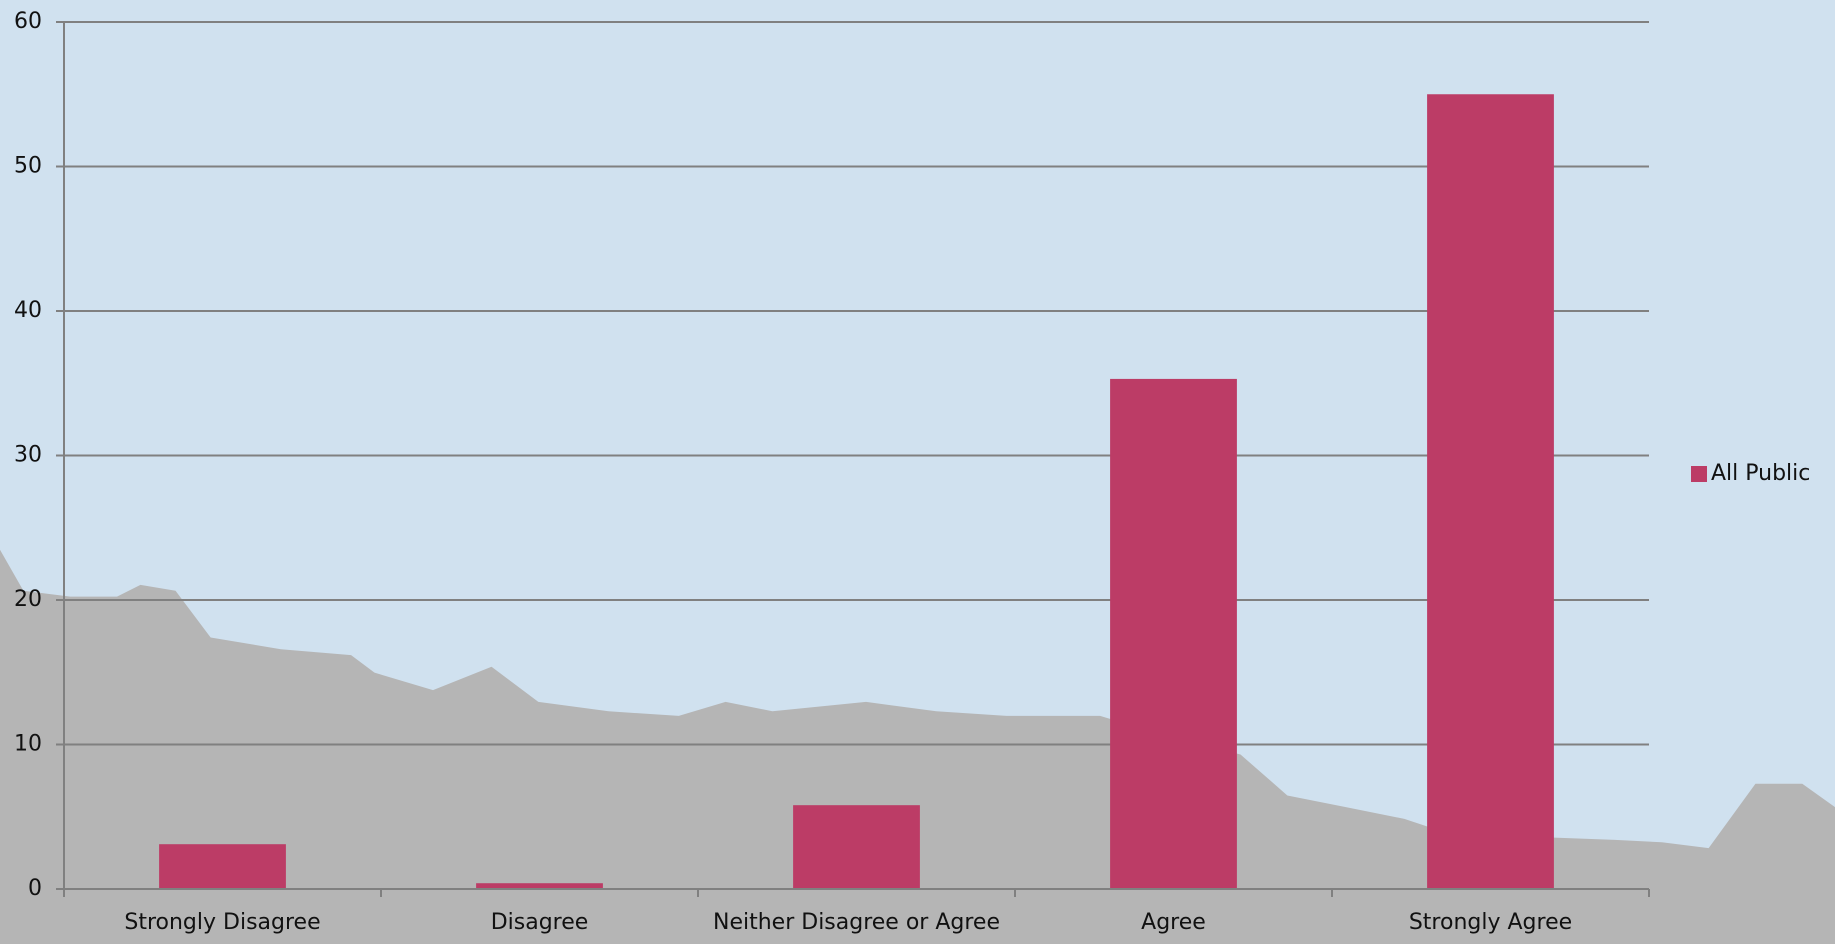  What do you see at coordinates (28, 744) in the screenshot?
I see `y-tick-label: 10` at bounding box center [28, 744].